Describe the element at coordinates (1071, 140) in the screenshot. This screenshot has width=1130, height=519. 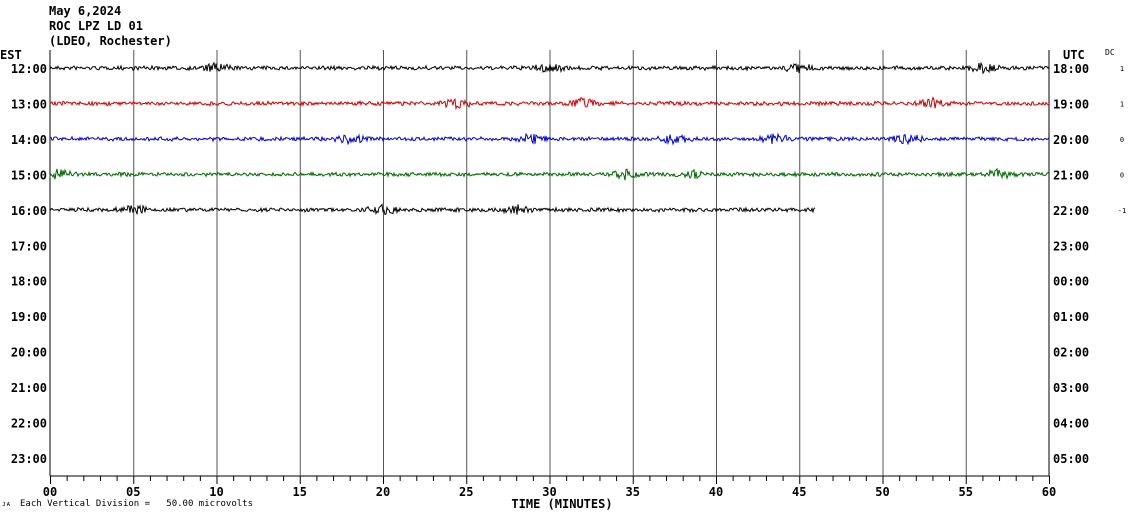
I see `utc-row-label: 20:00` at that location.